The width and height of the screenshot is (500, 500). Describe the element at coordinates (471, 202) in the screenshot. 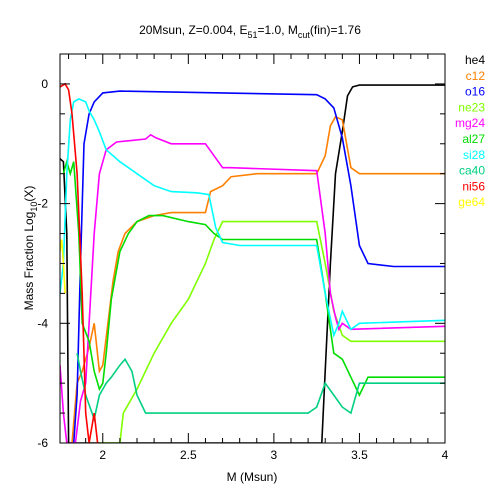

I see `legend-entry-ge64: ge64` at that location.